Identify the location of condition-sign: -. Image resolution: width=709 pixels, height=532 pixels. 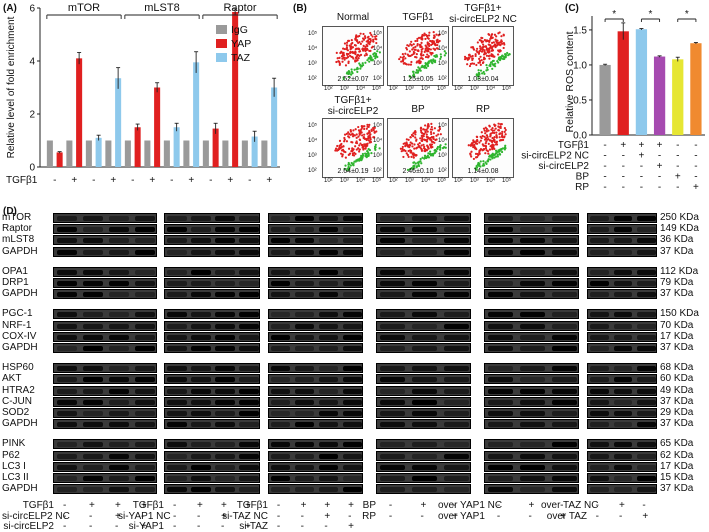
(604, 177).